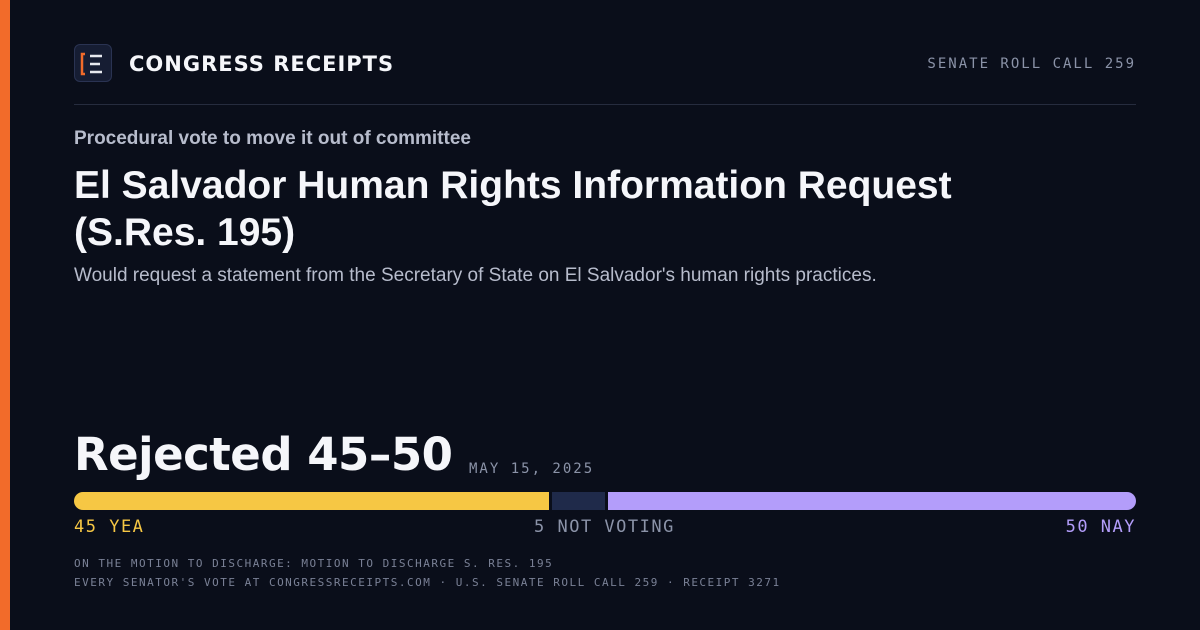 This screenshot has height=630, width=1200. I want to click on vote-result: Rejected 45–50, so click(263, 454).